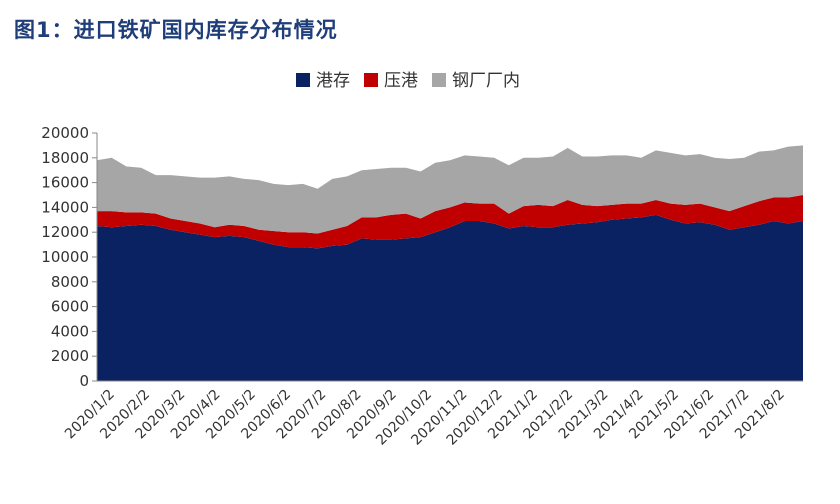  Describe the element at coordinates (70, 282) in the screenshot. I see `y-tick-label: 8000` at that location.